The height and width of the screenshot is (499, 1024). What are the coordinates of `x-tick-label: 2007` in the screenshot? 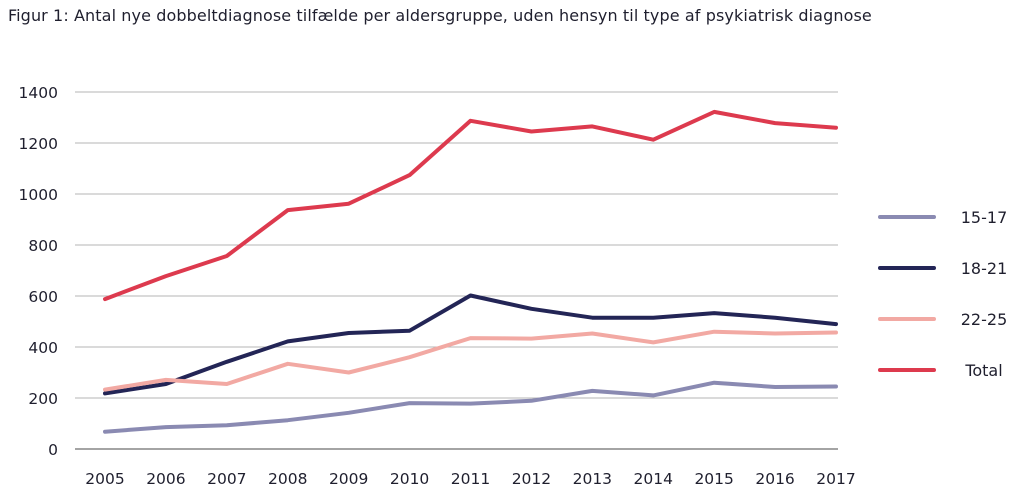 It's located at (226, 479).